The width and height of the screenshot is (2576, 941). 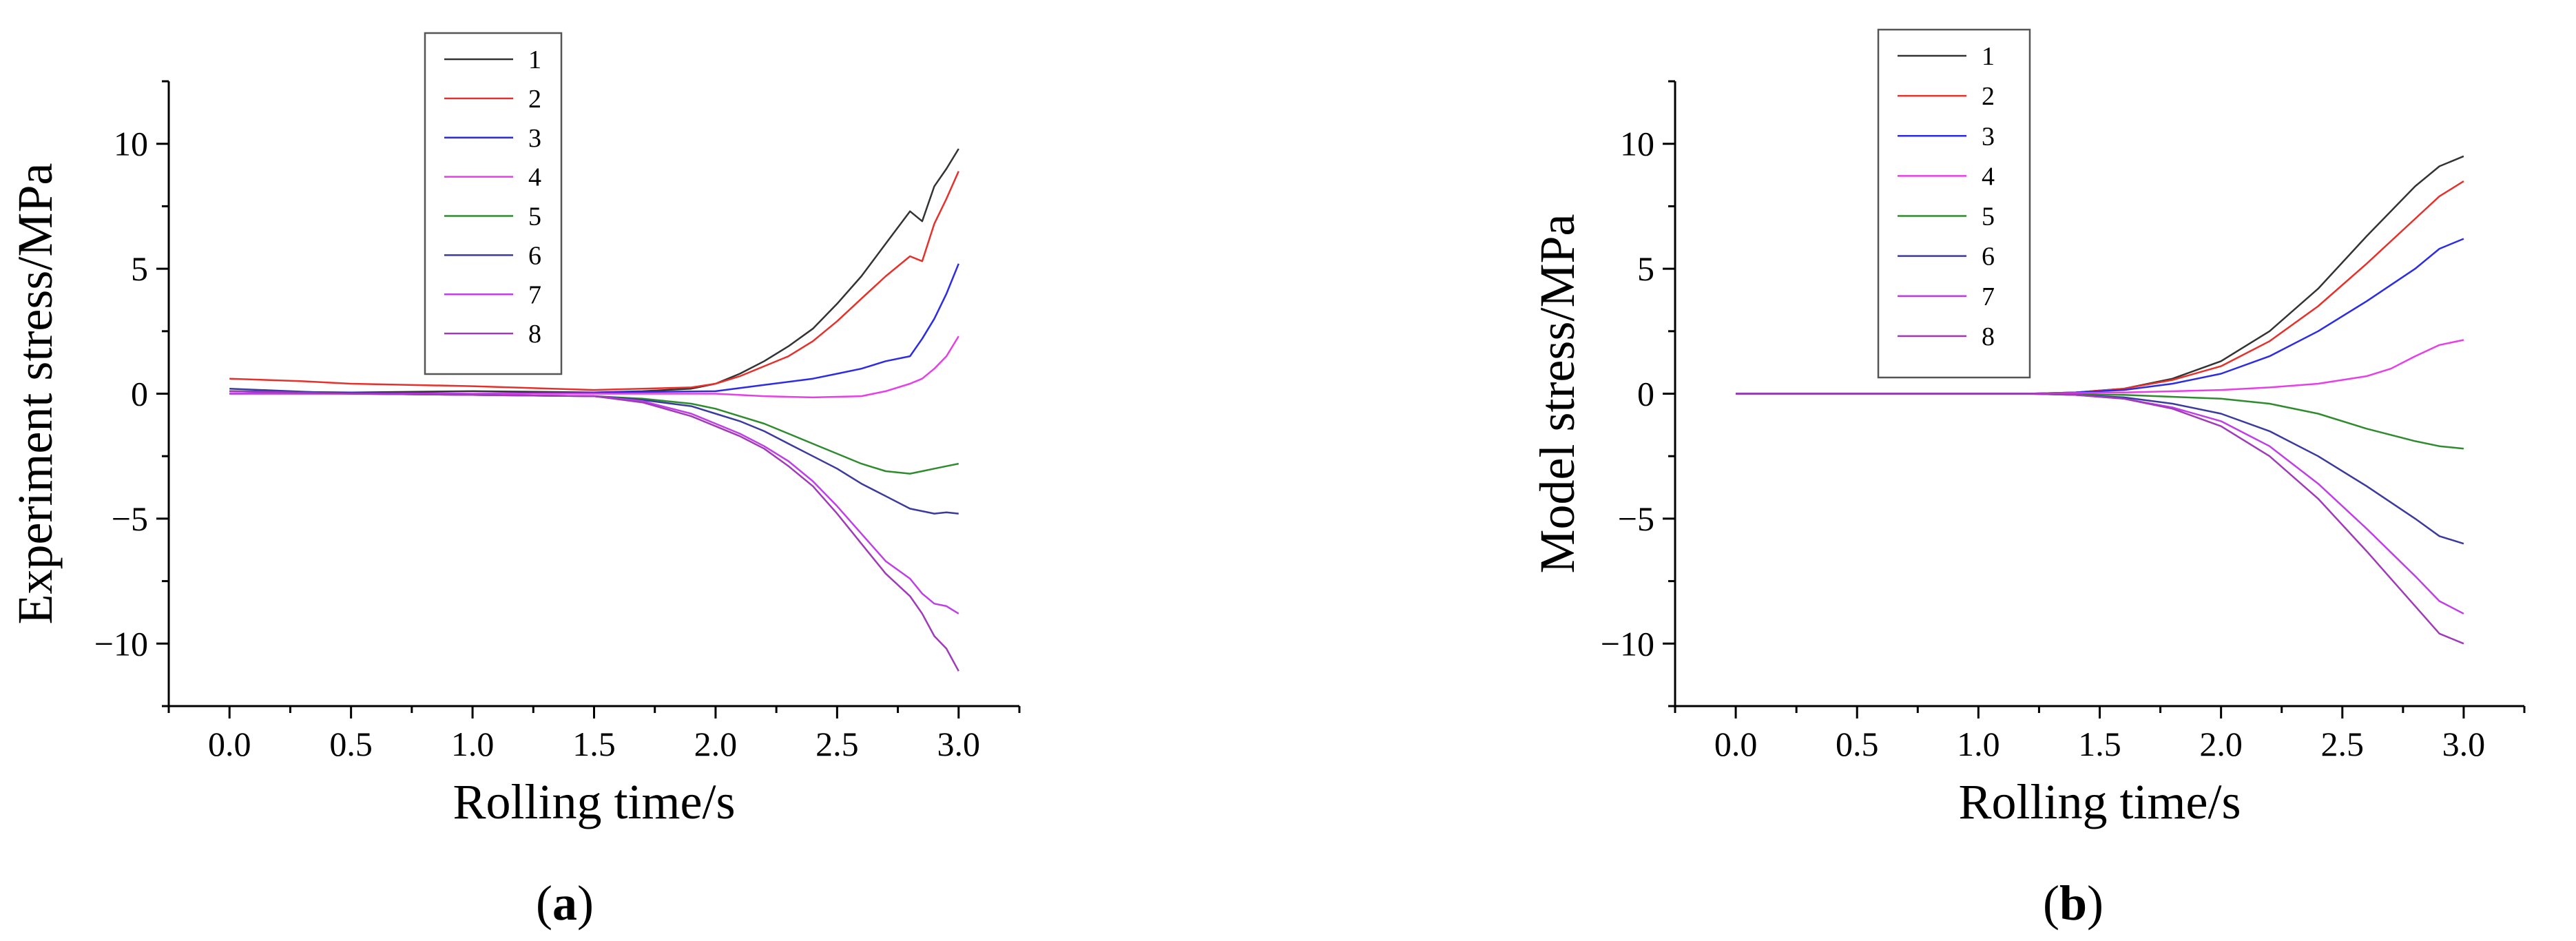 I want to click on y-axis-label: Experiment stress/MPa, so click(x=35, y=394).